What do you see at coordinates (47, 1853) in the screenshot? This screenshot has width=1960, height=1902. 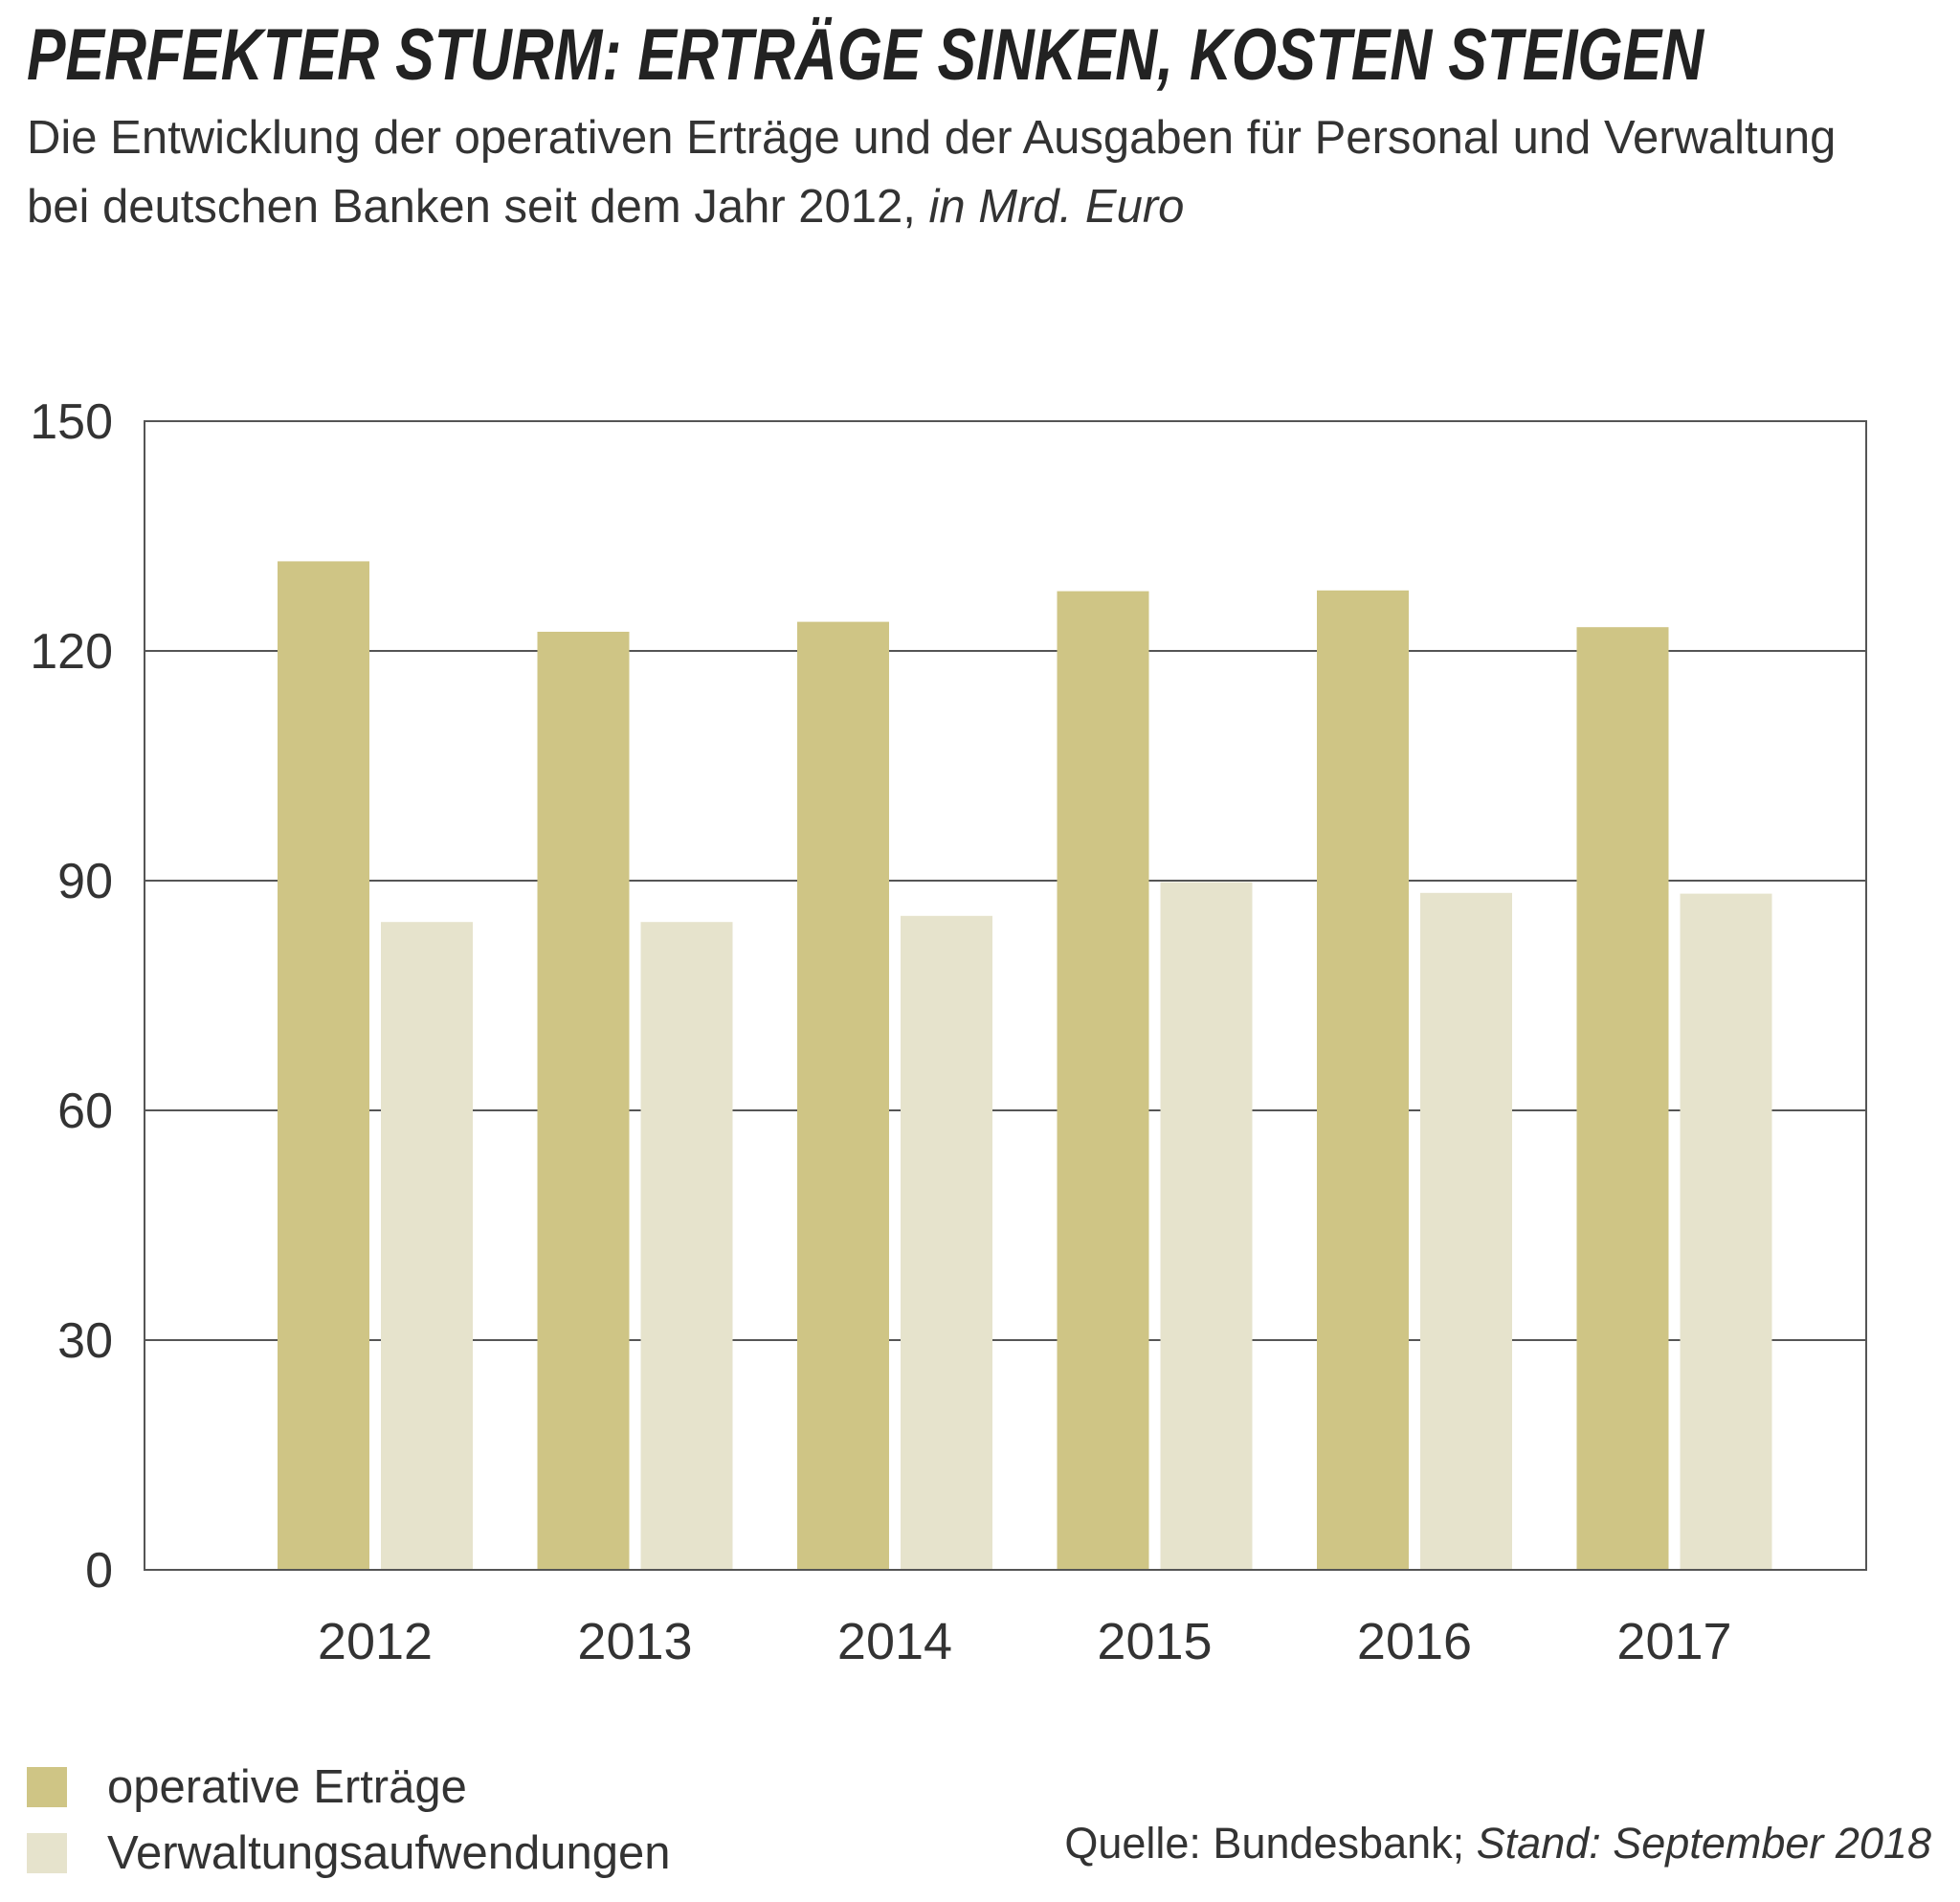 I see `legend-swatch-verwaltung` at bounding box center [47, 1853].